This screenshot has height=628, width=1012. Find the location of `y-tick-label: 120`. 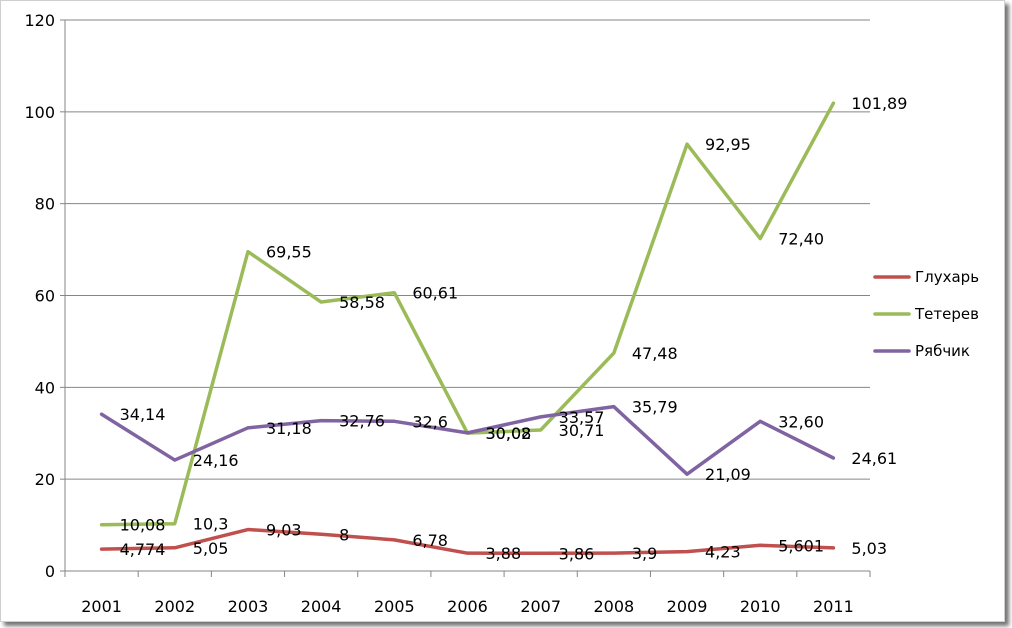

y-tick-label: 120 is located at coordinates (39, 20).